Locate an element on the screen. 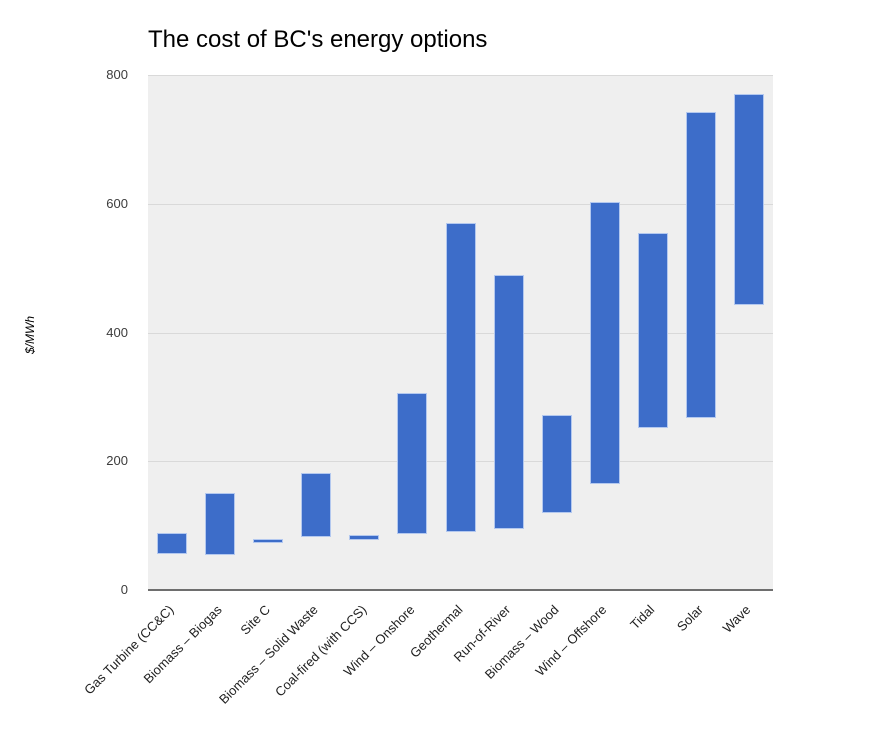 The width and height of the screenshot is (889, 735). y-tick-label-200: 200 is located at coordinates (117, 461).